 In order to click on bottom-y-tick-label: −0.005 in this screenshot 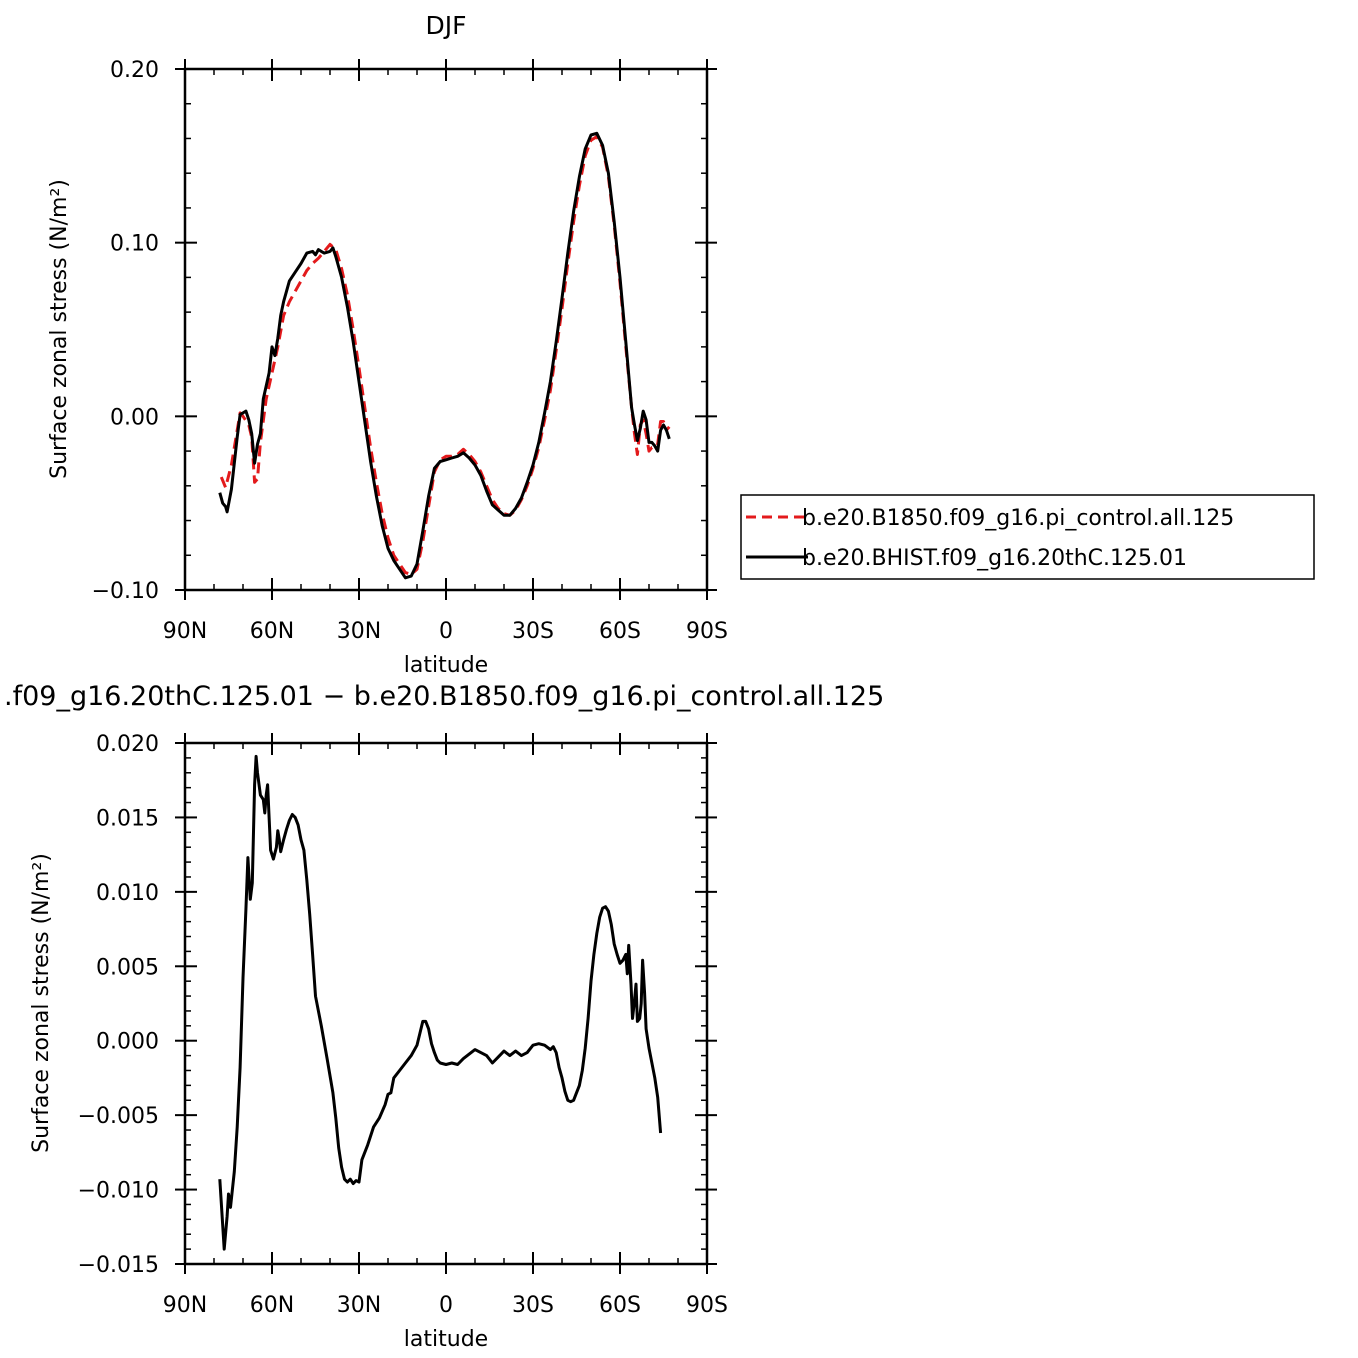, I will do `click(118, 1116)`.